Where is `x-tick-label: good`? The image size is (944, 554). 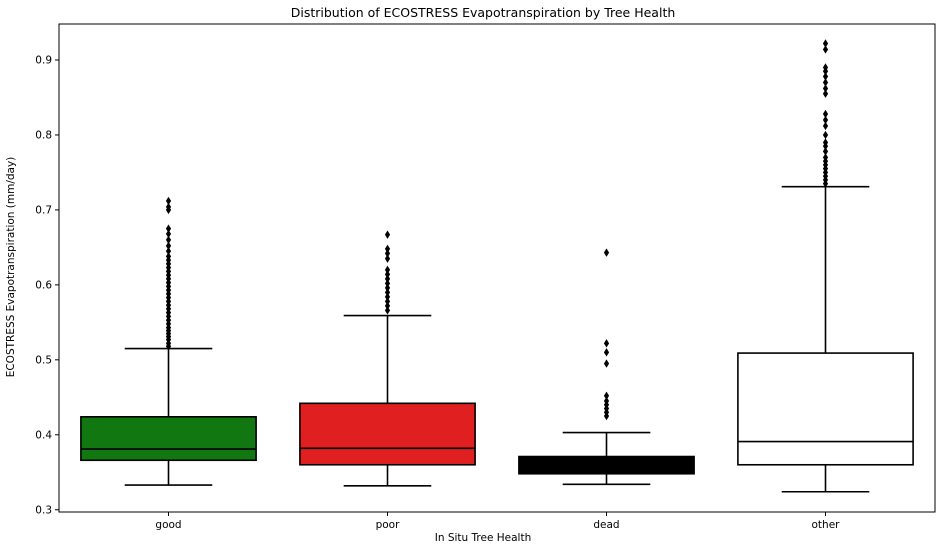
x-tick-label: good is located at coordinates (168, 525).